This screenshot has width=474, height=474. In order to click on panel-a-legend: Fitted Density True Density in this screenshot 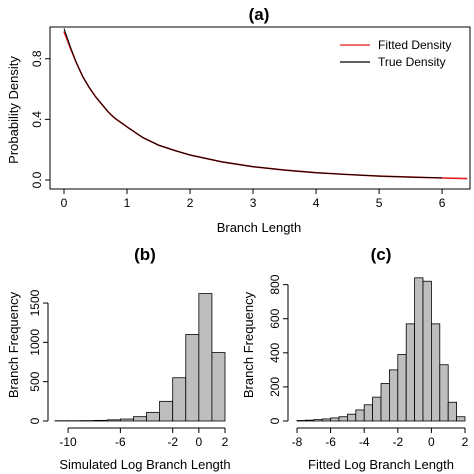, I will do `click(395, 53)`.